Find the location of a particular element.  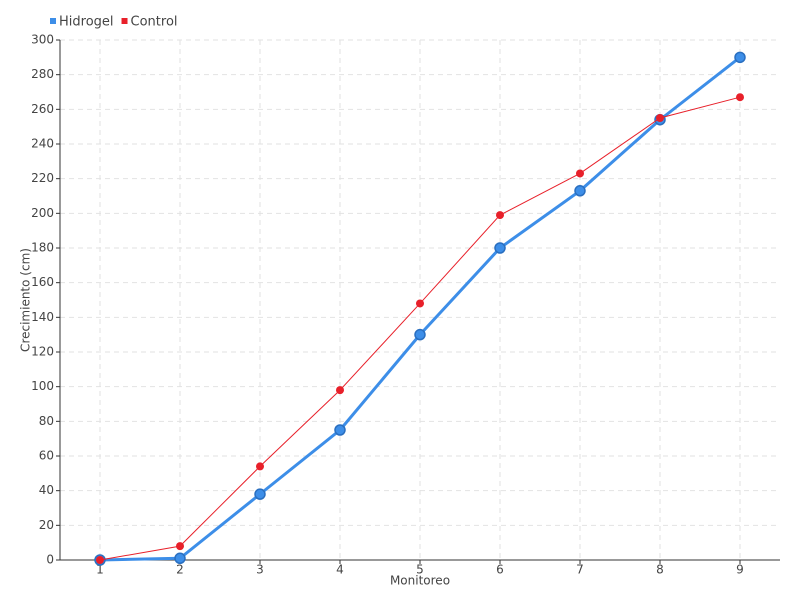

y-tick-label: 60 is located at coordinates (46, 456).